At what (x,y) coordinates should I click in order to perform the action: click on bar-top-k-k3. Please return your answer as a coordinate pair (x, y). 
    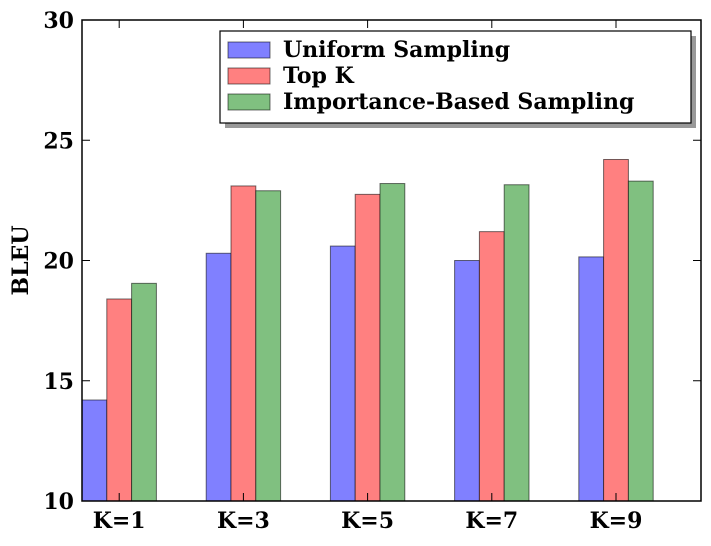
    Looking at the image, I should click on (243, 343).